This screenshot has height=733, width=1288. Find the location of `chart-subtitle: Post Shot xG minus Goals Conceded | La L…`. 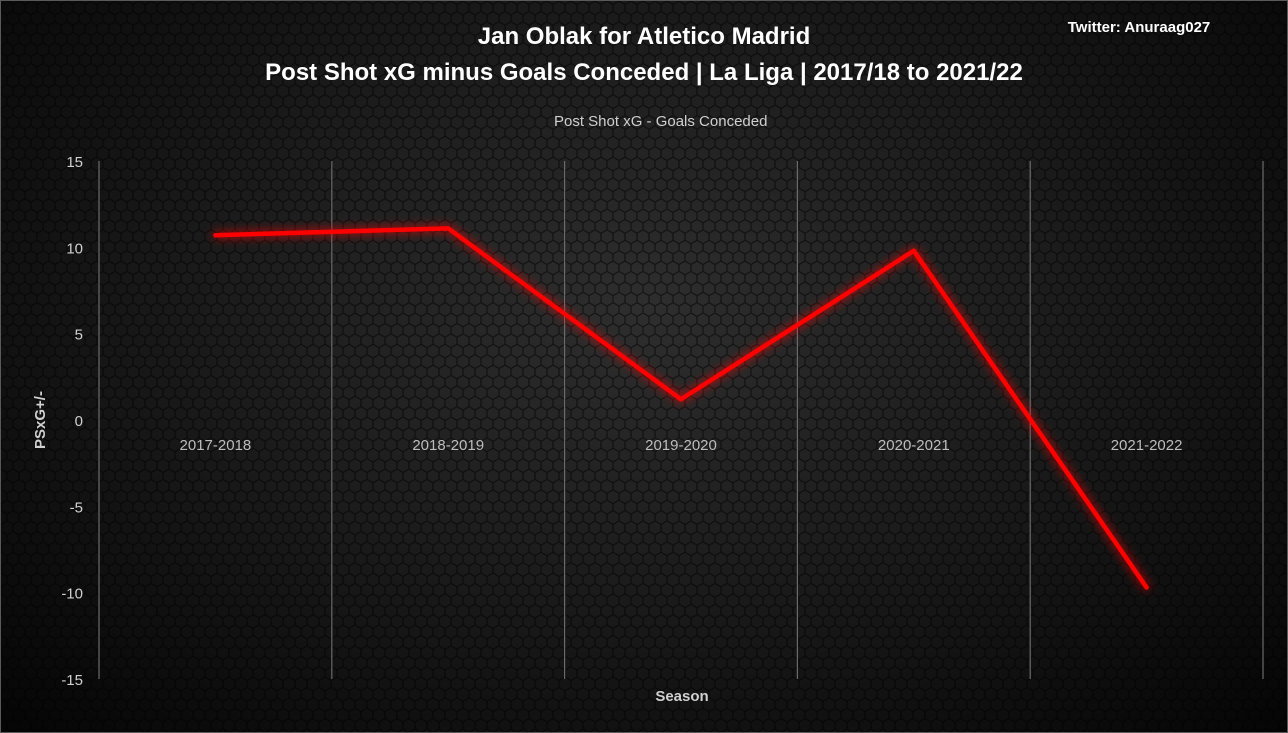

chart-subtitle: Post Shot xG minus Goals Conceded | La L… is located at coordinates (644, 72).